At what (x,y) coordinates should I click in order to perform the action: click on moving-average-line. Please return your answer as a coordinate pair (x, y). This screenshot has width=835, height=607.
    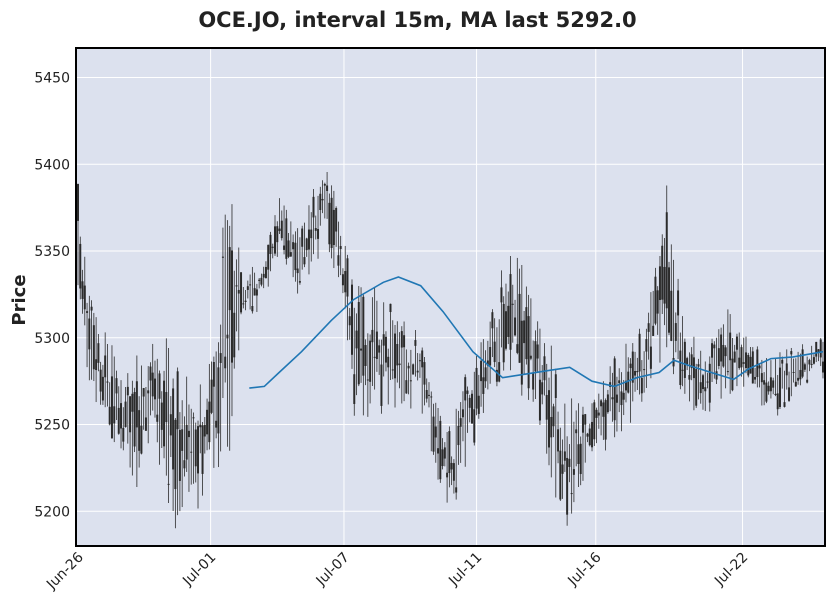
    Looking at the image, I should click on (536, 332).